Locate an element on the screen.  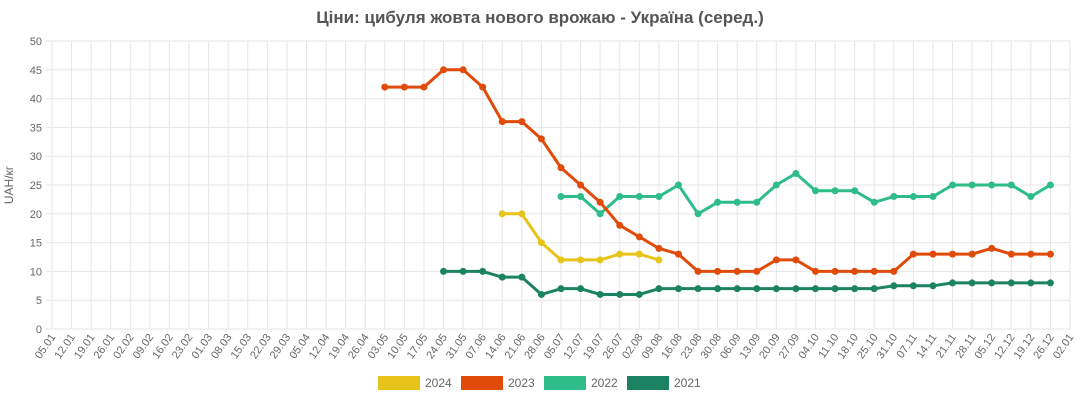
y-tick-label: 5 is located at coordinates (39, 301).